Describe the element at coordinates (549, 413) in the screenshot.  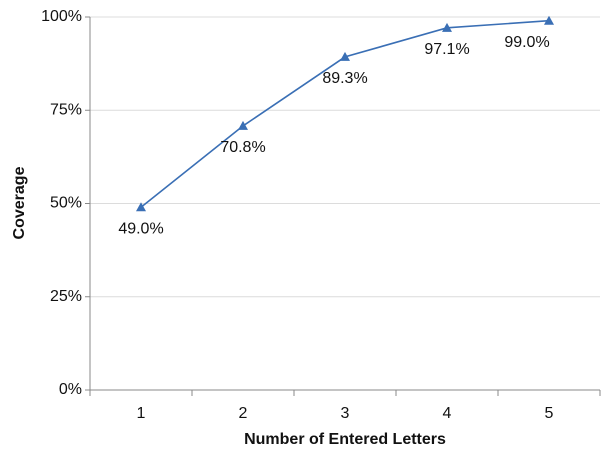
I see `x-tick-label: 5` at that location.